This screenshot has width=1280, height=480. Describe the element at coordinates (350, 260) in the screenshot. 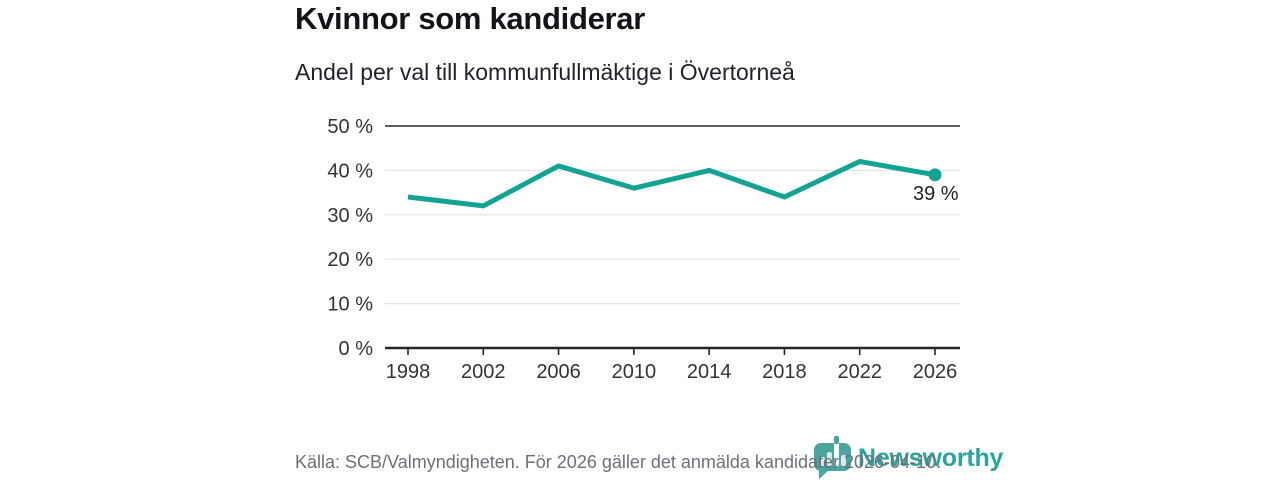

I see `y-axis-tick-label: 20 %` at that location.